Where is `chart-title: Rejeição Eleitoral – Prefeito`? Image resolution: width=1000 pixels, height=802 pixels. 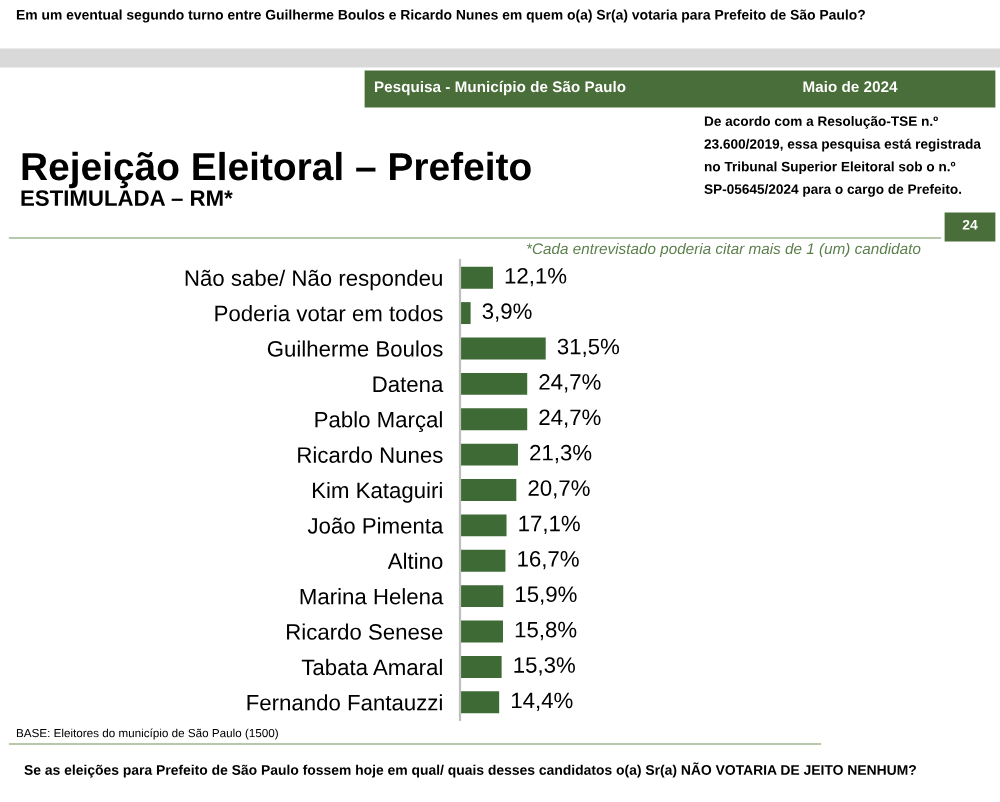 chart-title: Rejeição Eleitoral – Prefeito is located at coordinates (276, 170).